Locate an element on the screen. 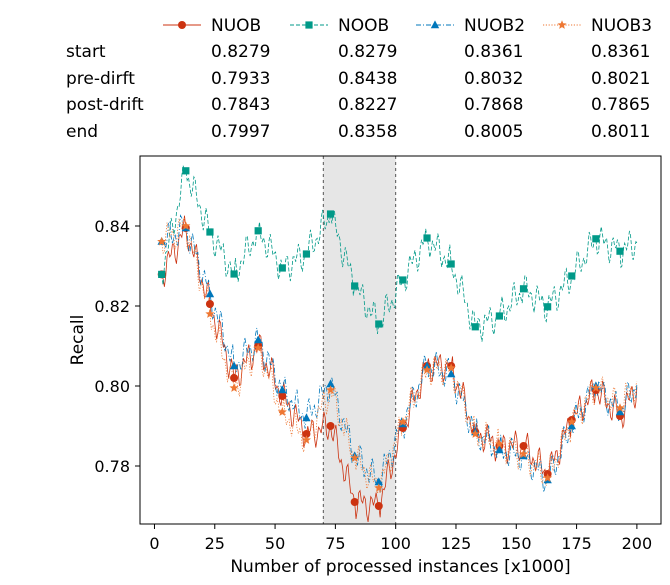  table-row-label: start is located at coordinates (86, 52).